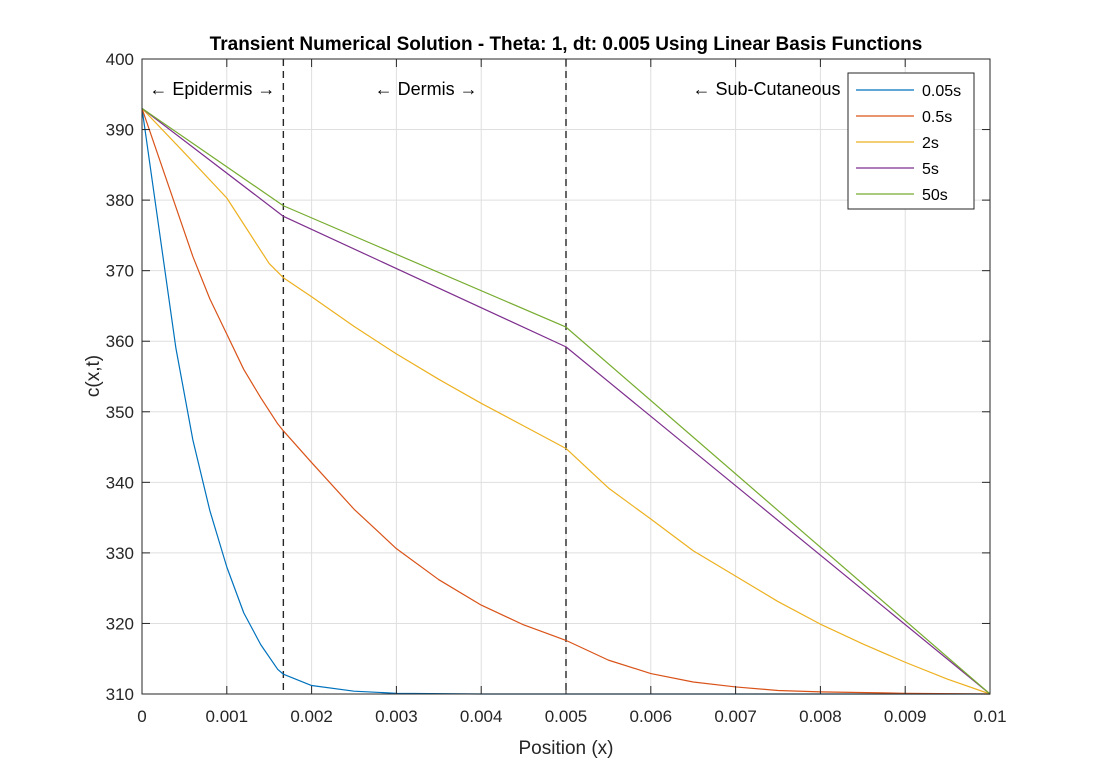 The image size is (1094, 781). What do you see at coordinates (120, 553) in the screenshot?
I see `y-tick-label: 330` at bounding box center [120, 553].